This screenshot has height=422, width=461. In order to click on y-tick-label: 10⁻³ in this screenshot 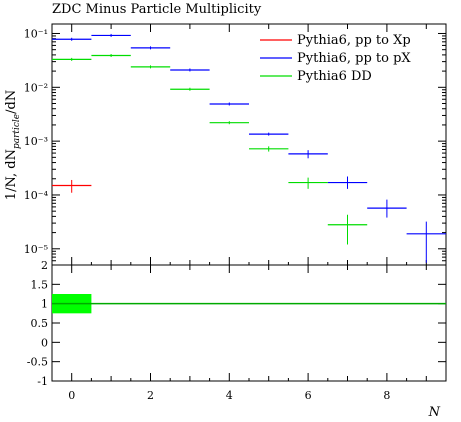, I will do `click(36, 141)`.